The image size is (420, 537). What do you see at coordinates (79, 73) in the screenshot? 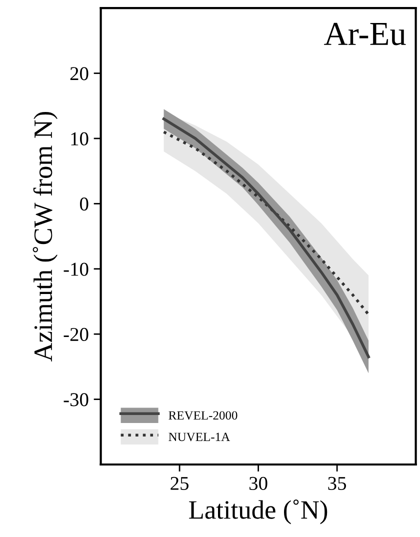
I see `y-tick-label: 20` at bounding box center [79, 73].